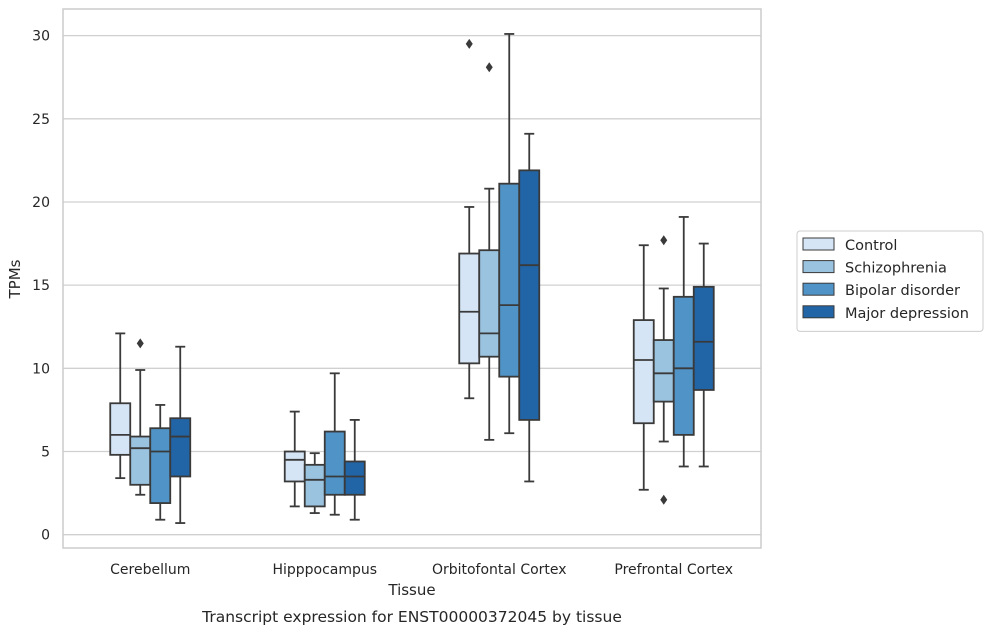 The image size is (993, 634). What do you see at coordinates (15, 279) in the screenshot?
I see `y-axis-label: TPMs` at bounding box center [15, 279].